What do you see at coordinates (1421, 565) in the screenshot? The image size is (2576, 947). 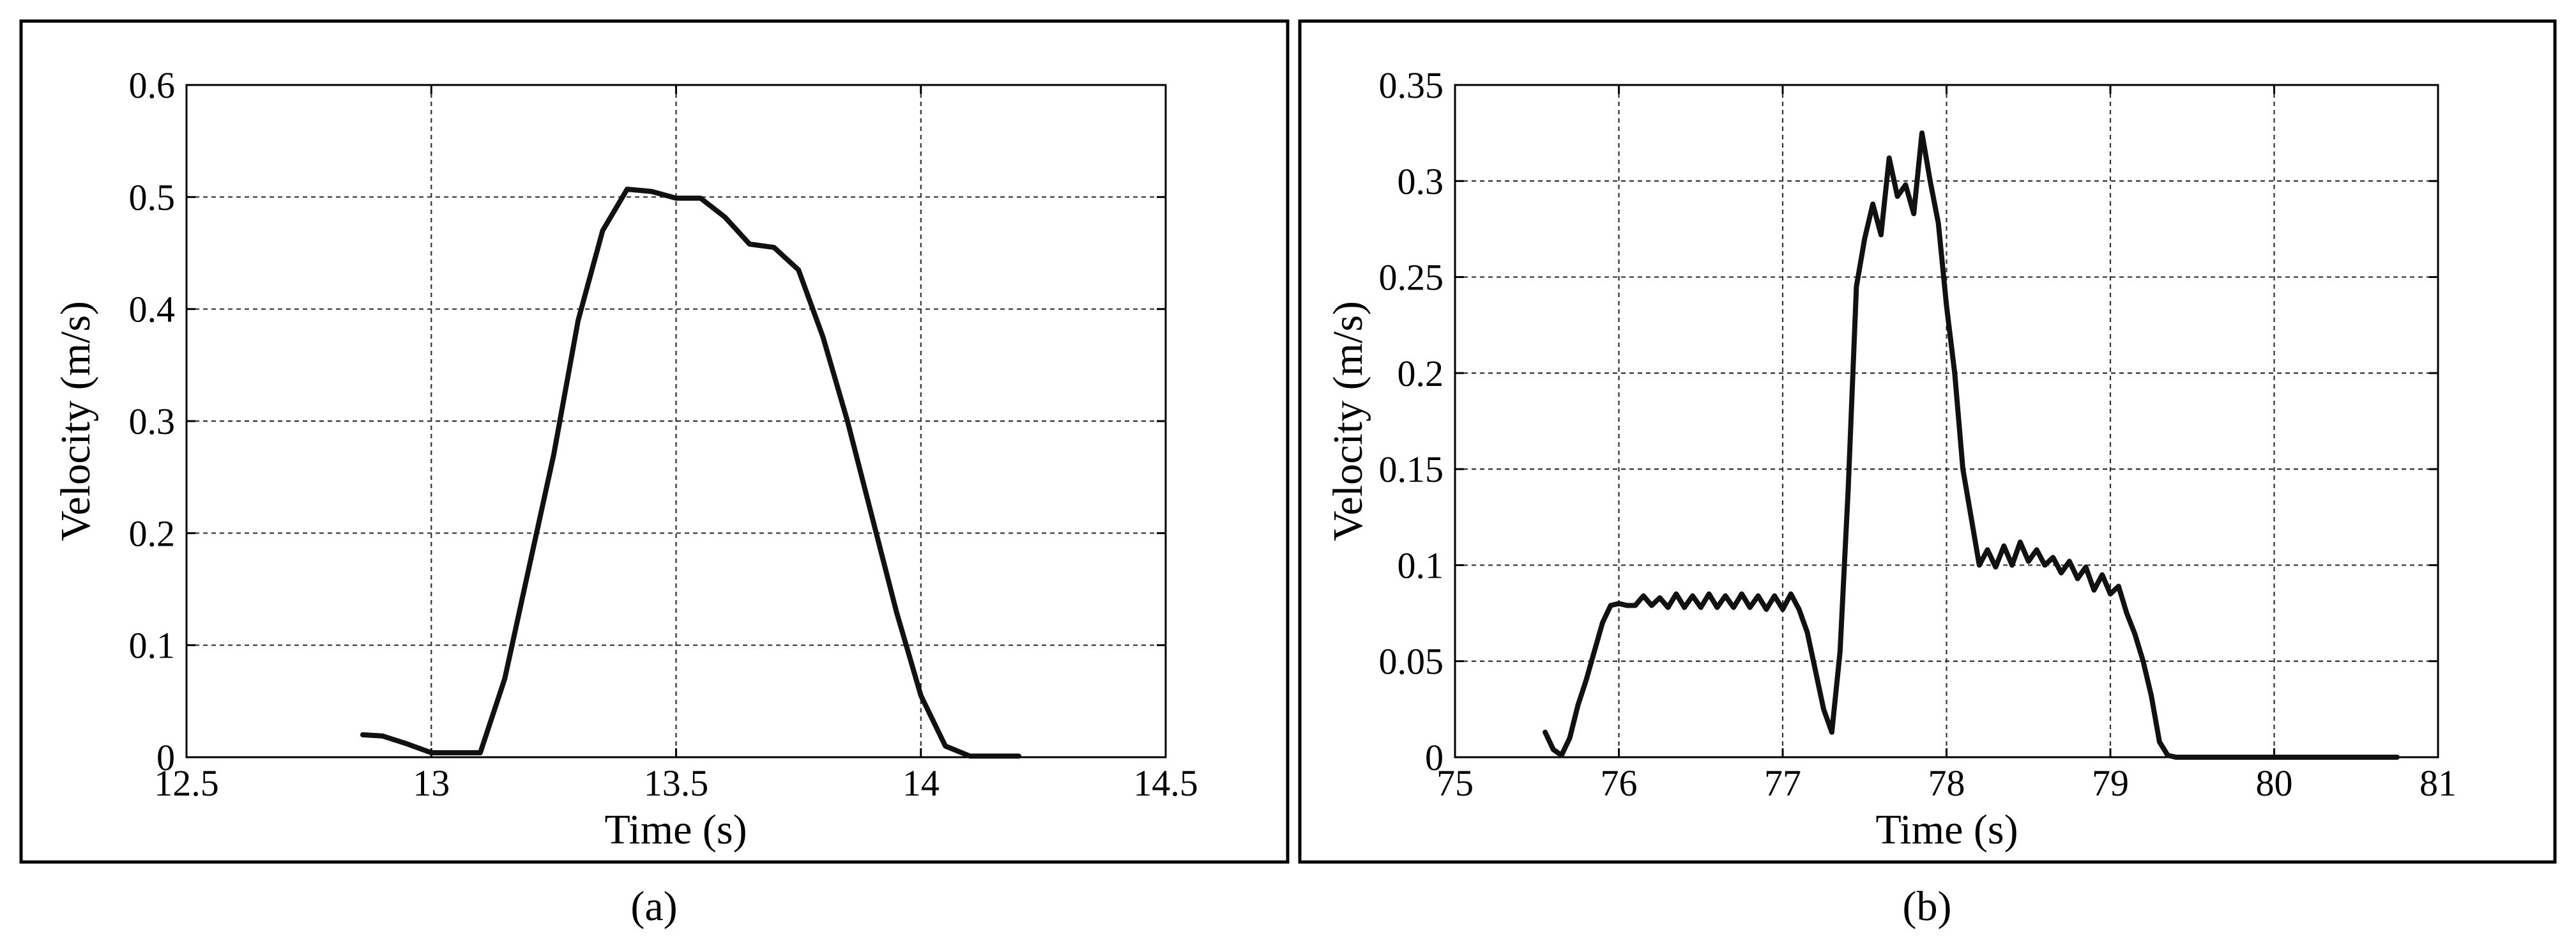 I see `panel-b-y-tick-label: 0.1` at bounding box center [1421, 565].